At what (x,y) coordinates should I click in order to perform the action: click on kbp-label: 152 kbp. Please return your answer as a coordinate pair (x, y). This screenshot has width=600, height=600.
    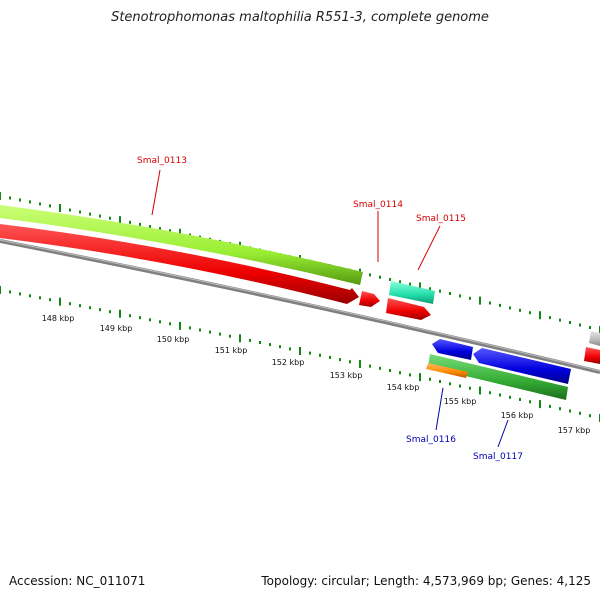
    Looking at the image, I should click on (288, 362).